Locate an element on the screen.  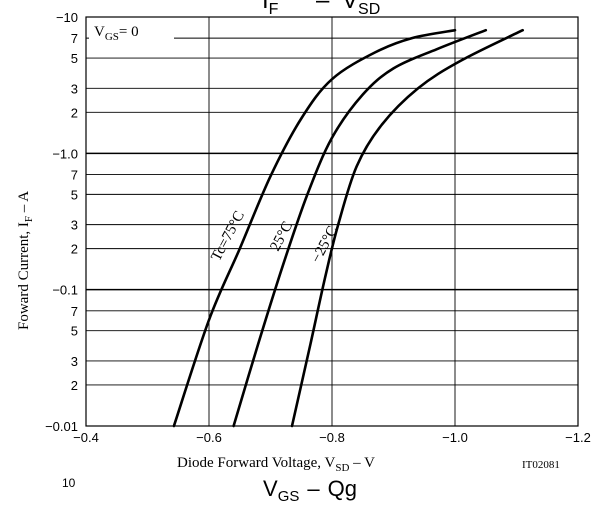
title-dash: – is located at coordinates (323, 7).